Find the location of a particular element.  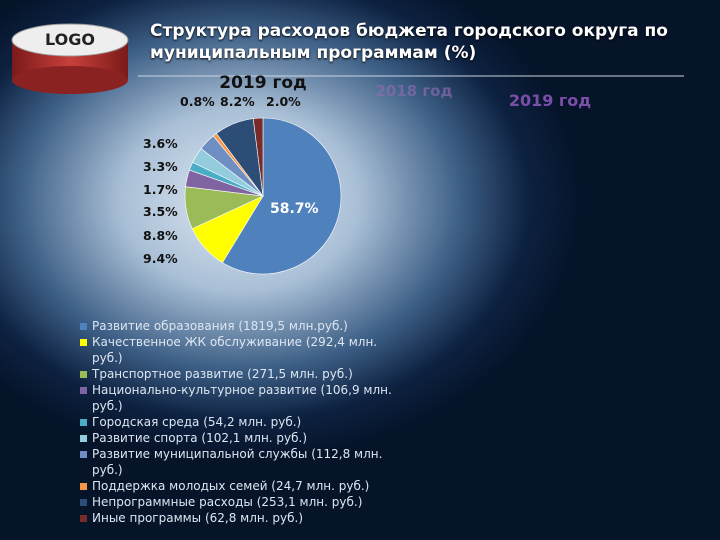

legend-item: Городская среда (54,2 млн. руб.) is located at coordinates (245, 422).